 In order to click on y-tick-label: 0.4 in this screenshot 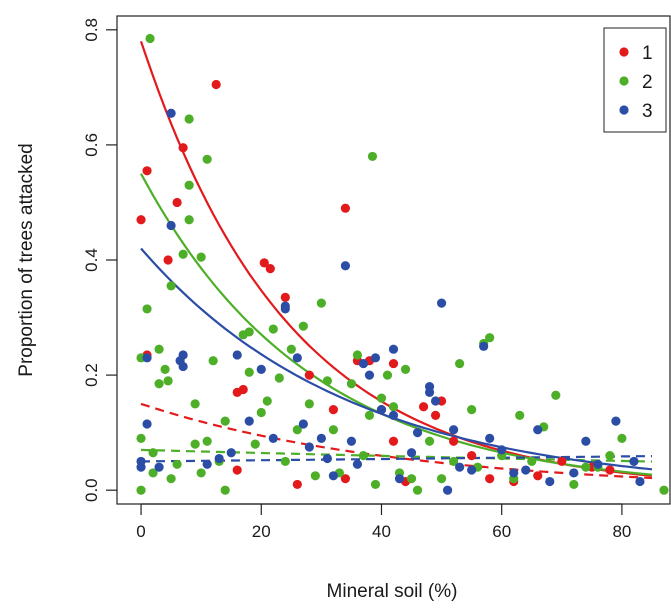, I will do `click(91, 260)`.